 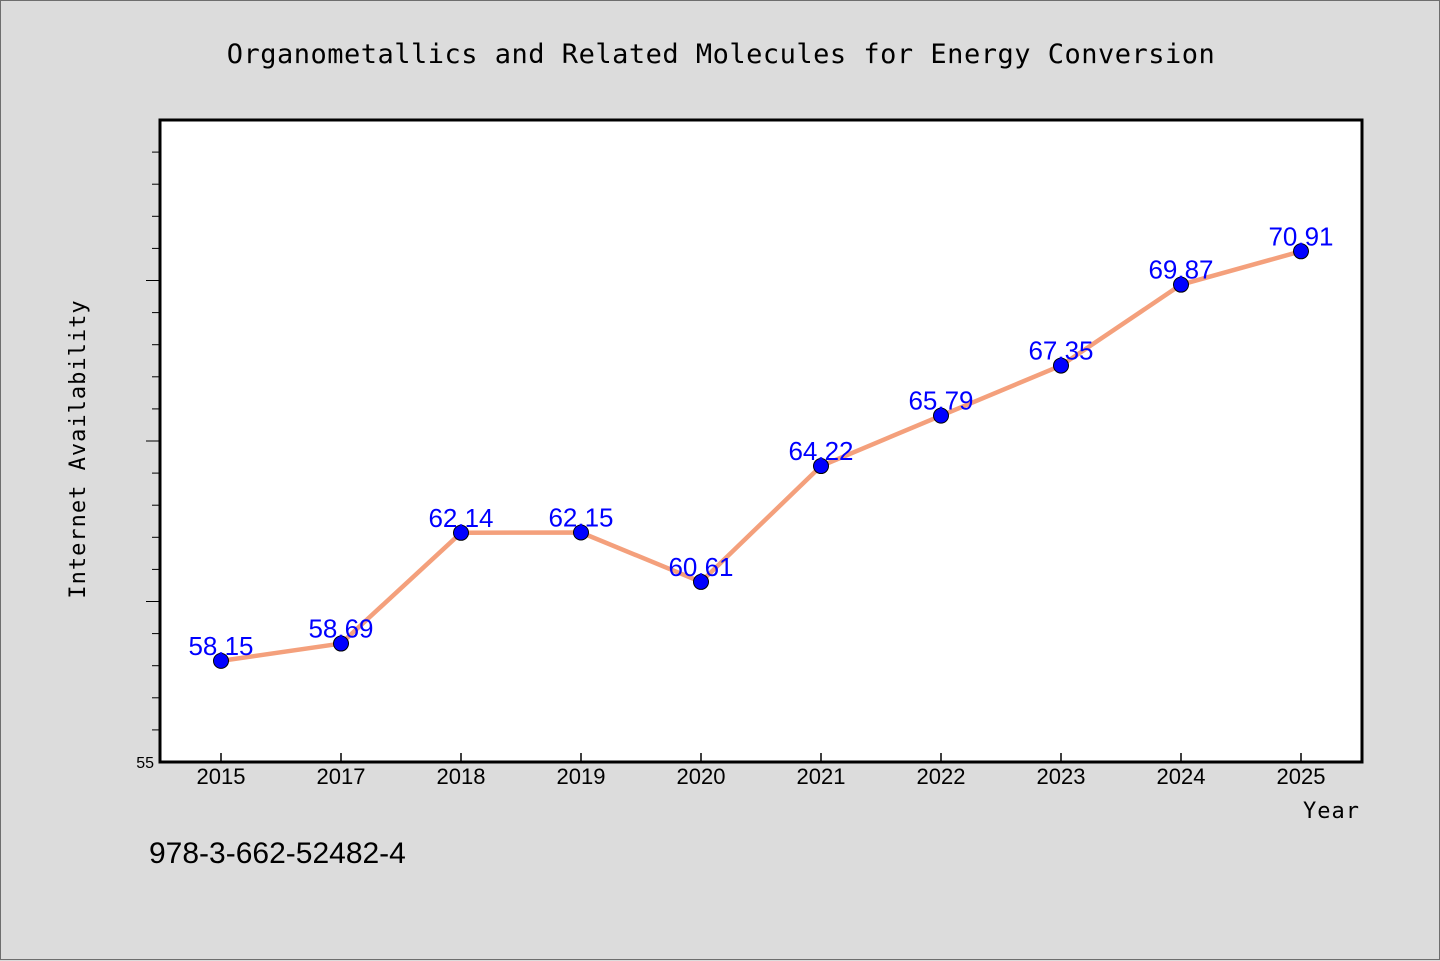 What do you see at coordinates (581, 776) in the screenshot?
I see `x-tick-label: 2019` at bounding box center [581, 776].